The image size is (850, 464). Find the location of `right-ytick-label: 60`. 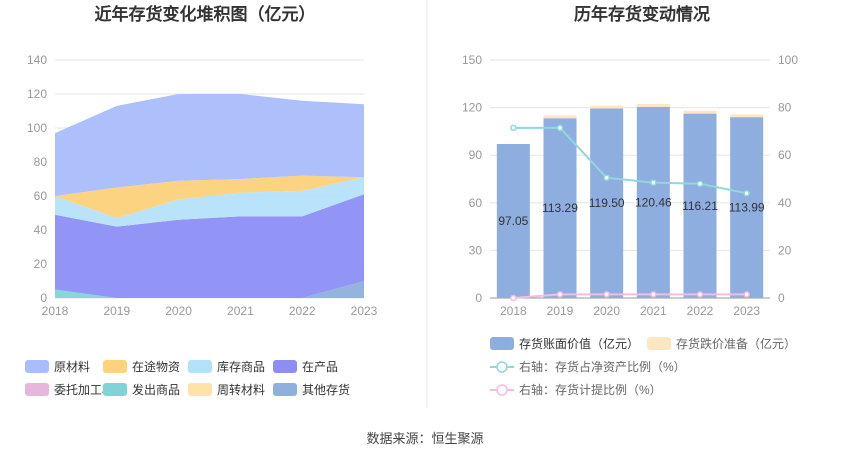

right-ytick-label: 60 is located at coordinates (476, 203).